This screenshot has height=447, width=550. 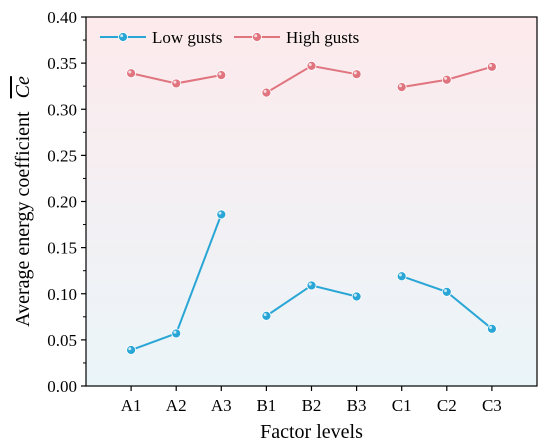 I want to click on y-tick-label: 0.25, so click(x=62, y=155).